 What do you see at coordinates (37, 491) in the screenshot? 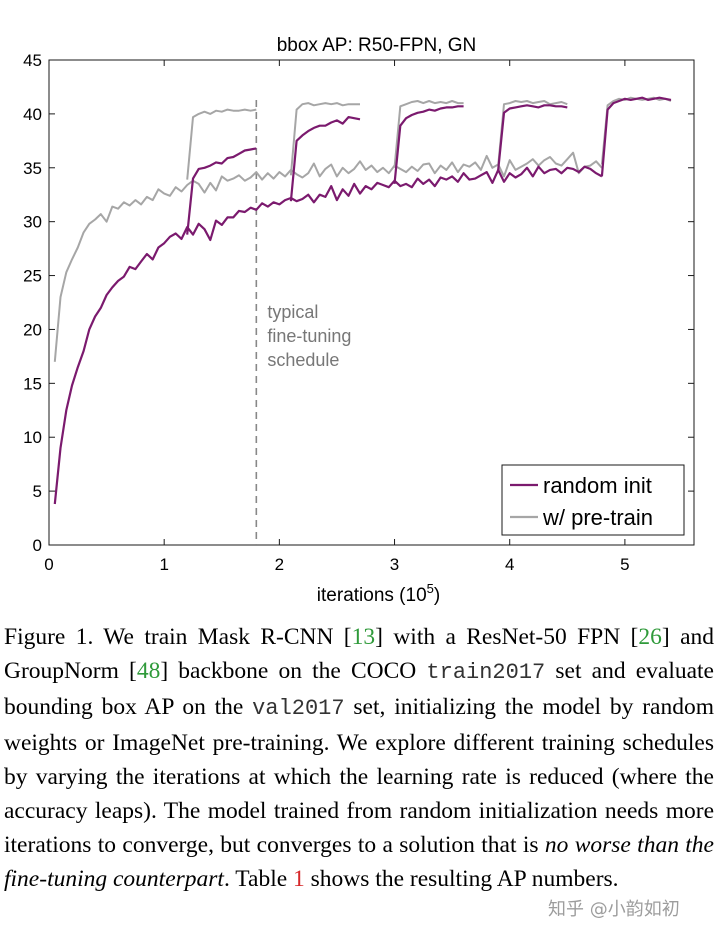
I see `y-tick-label: 5` at bounding box center [37, 491].